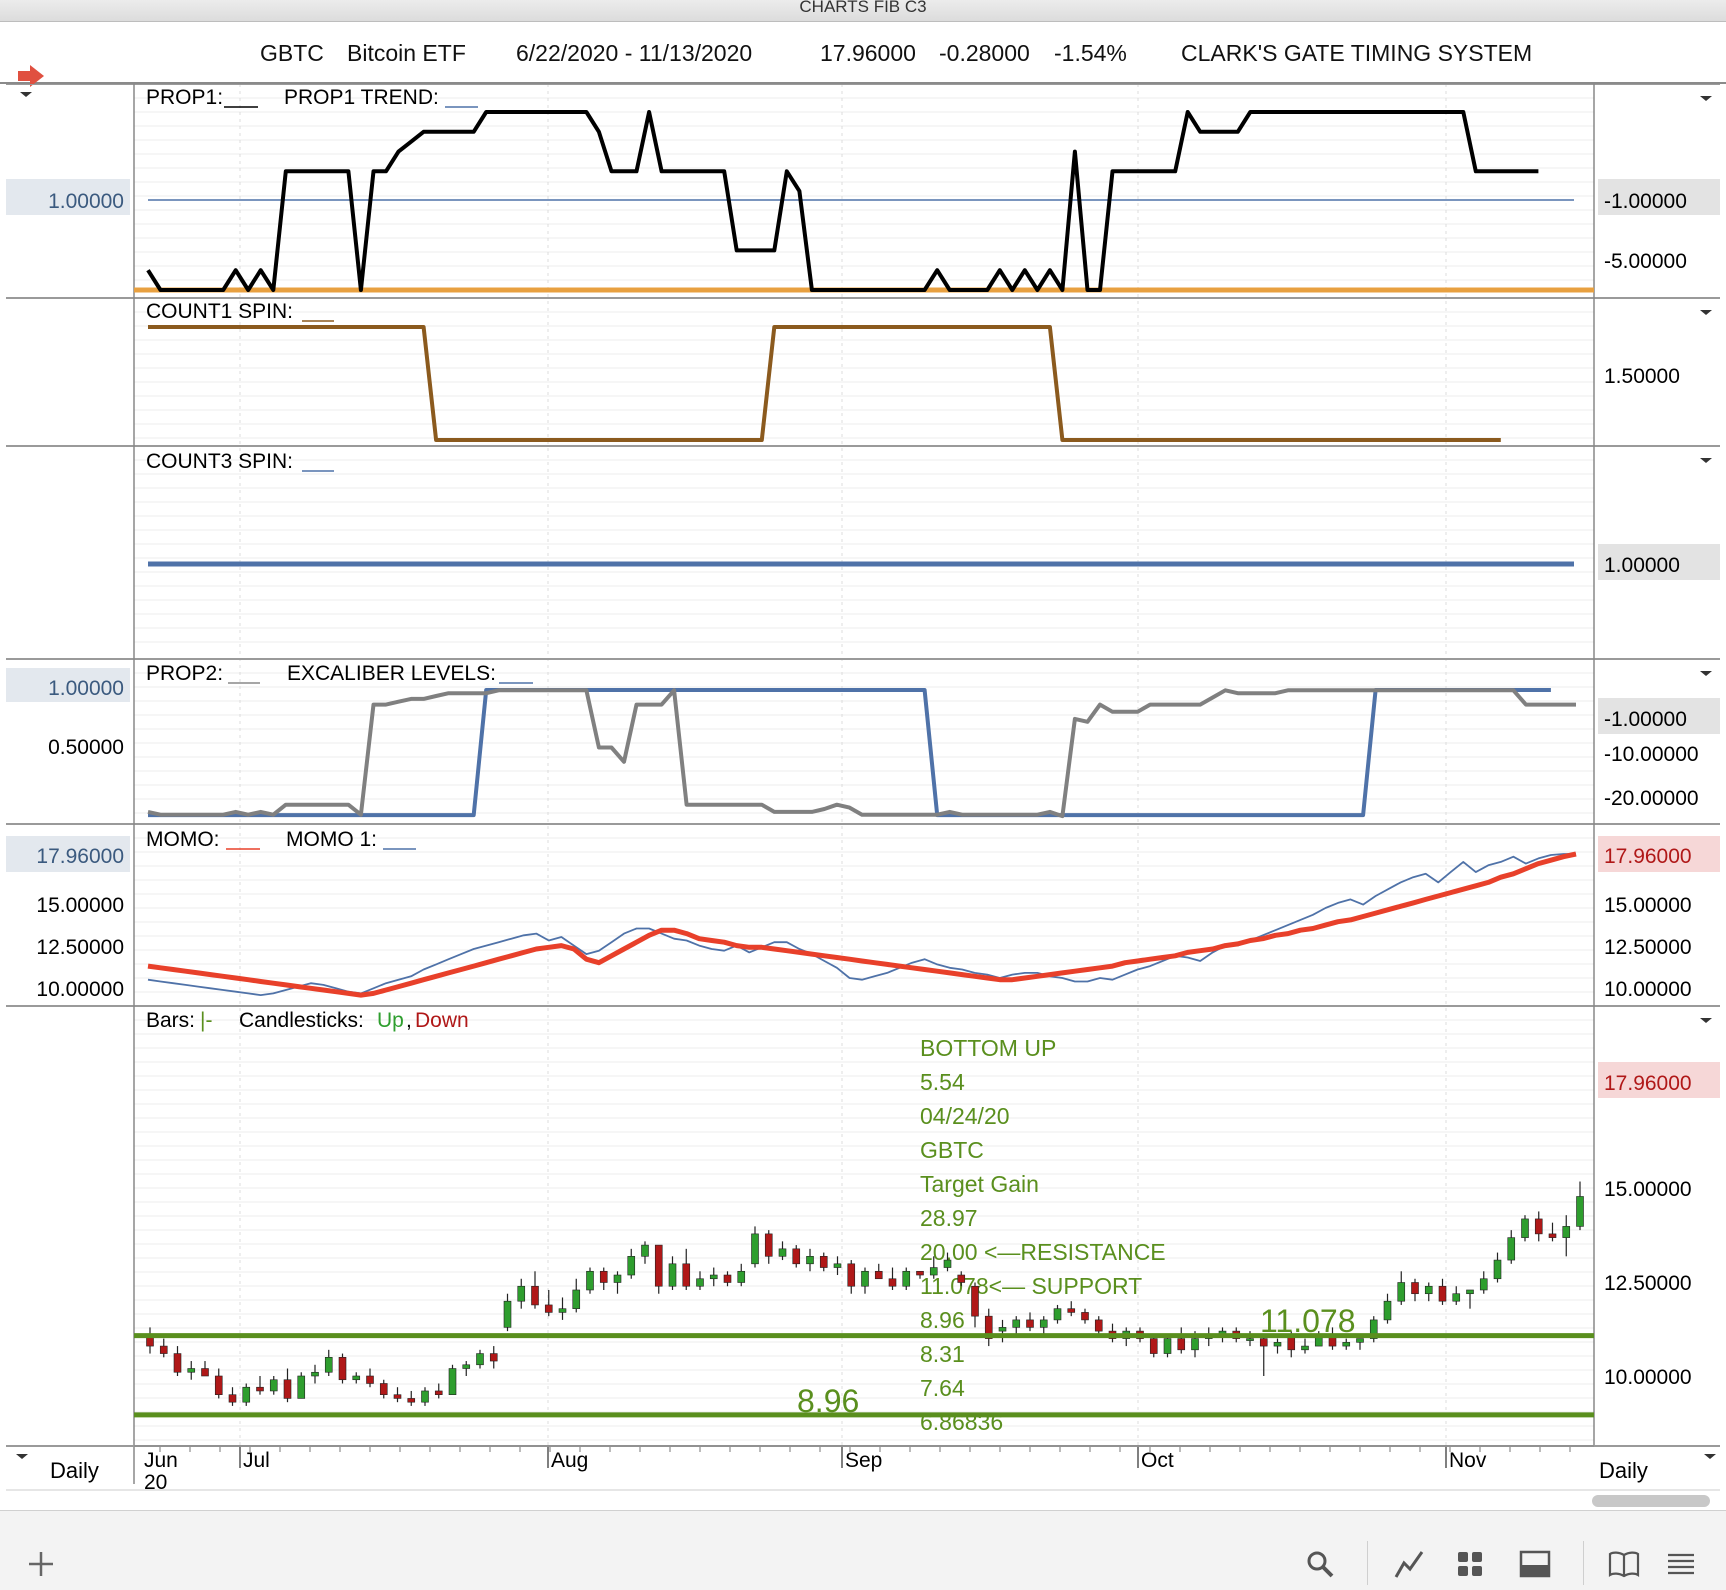 Image resolution: width=1726 pixels, height=1590 pixels. I want to click on prop2-right-value-2: -10.00000, so click(1651, 754).